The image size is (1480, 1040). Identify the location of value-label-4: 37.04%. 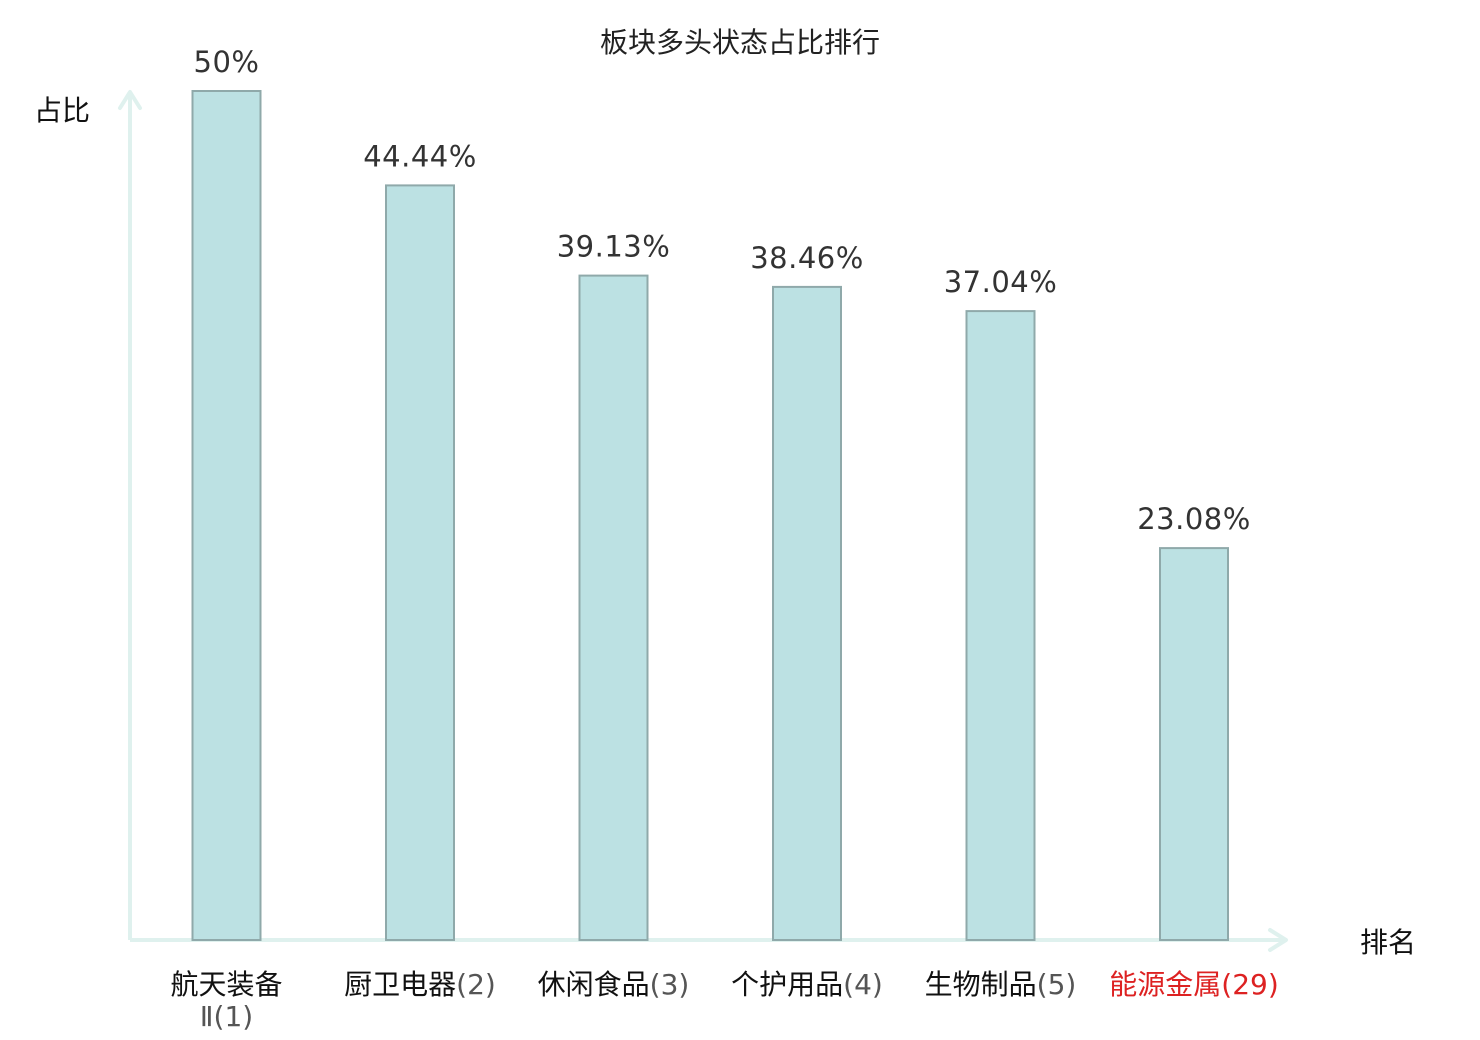
(1001, 282).